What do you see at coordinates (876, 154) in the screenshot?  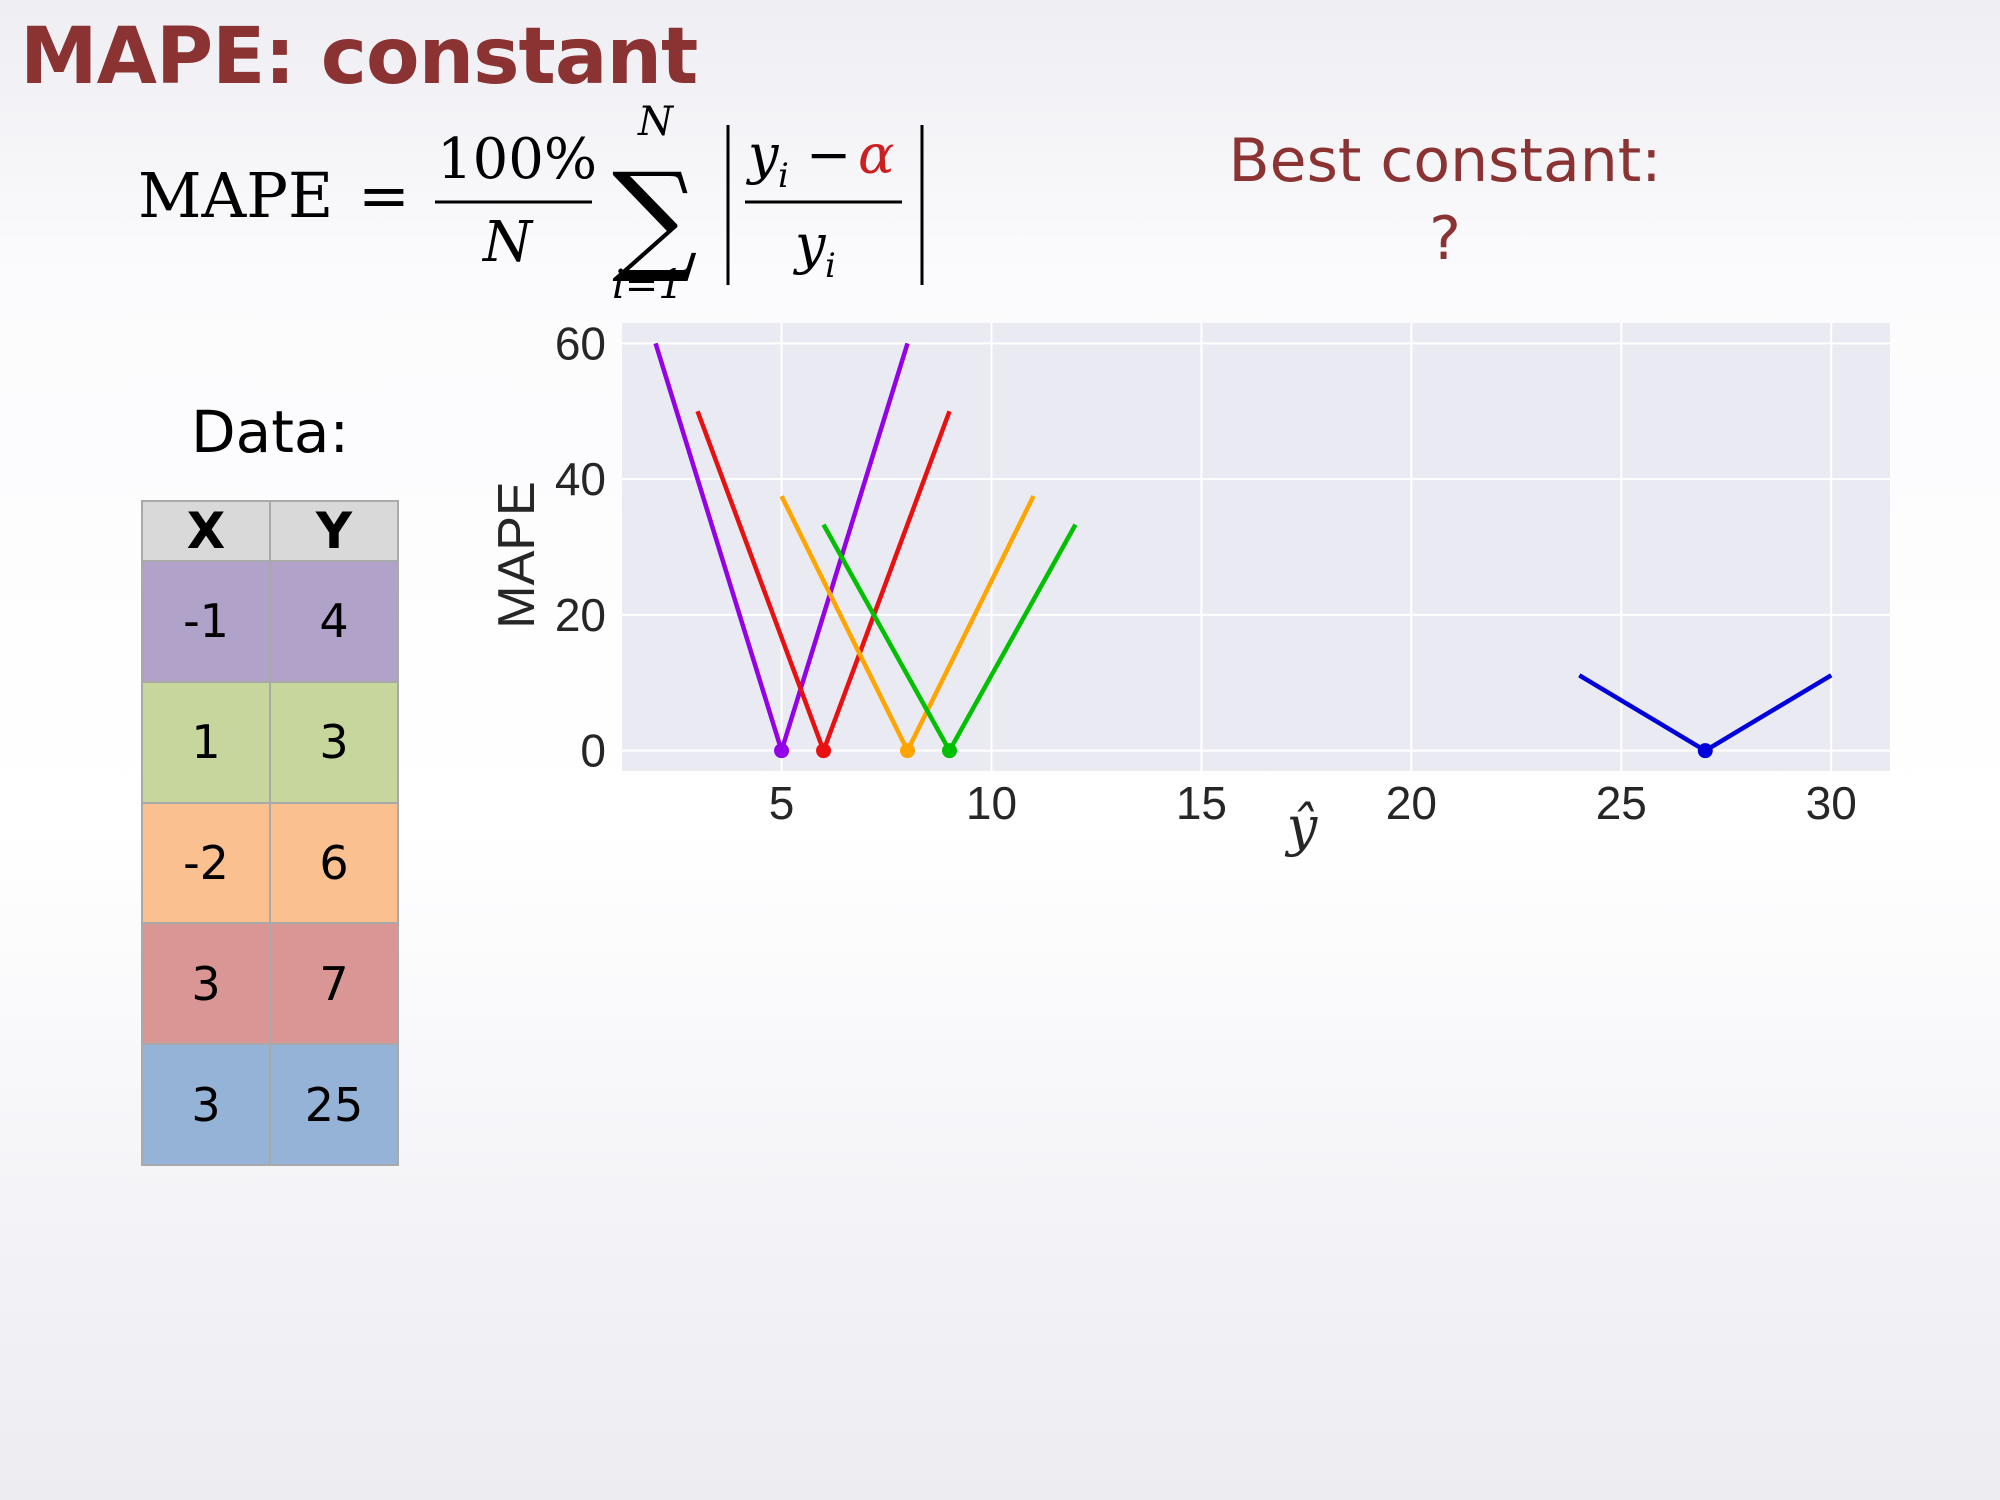 I see `formula-alpha: α` at bounding box center [876, 154].